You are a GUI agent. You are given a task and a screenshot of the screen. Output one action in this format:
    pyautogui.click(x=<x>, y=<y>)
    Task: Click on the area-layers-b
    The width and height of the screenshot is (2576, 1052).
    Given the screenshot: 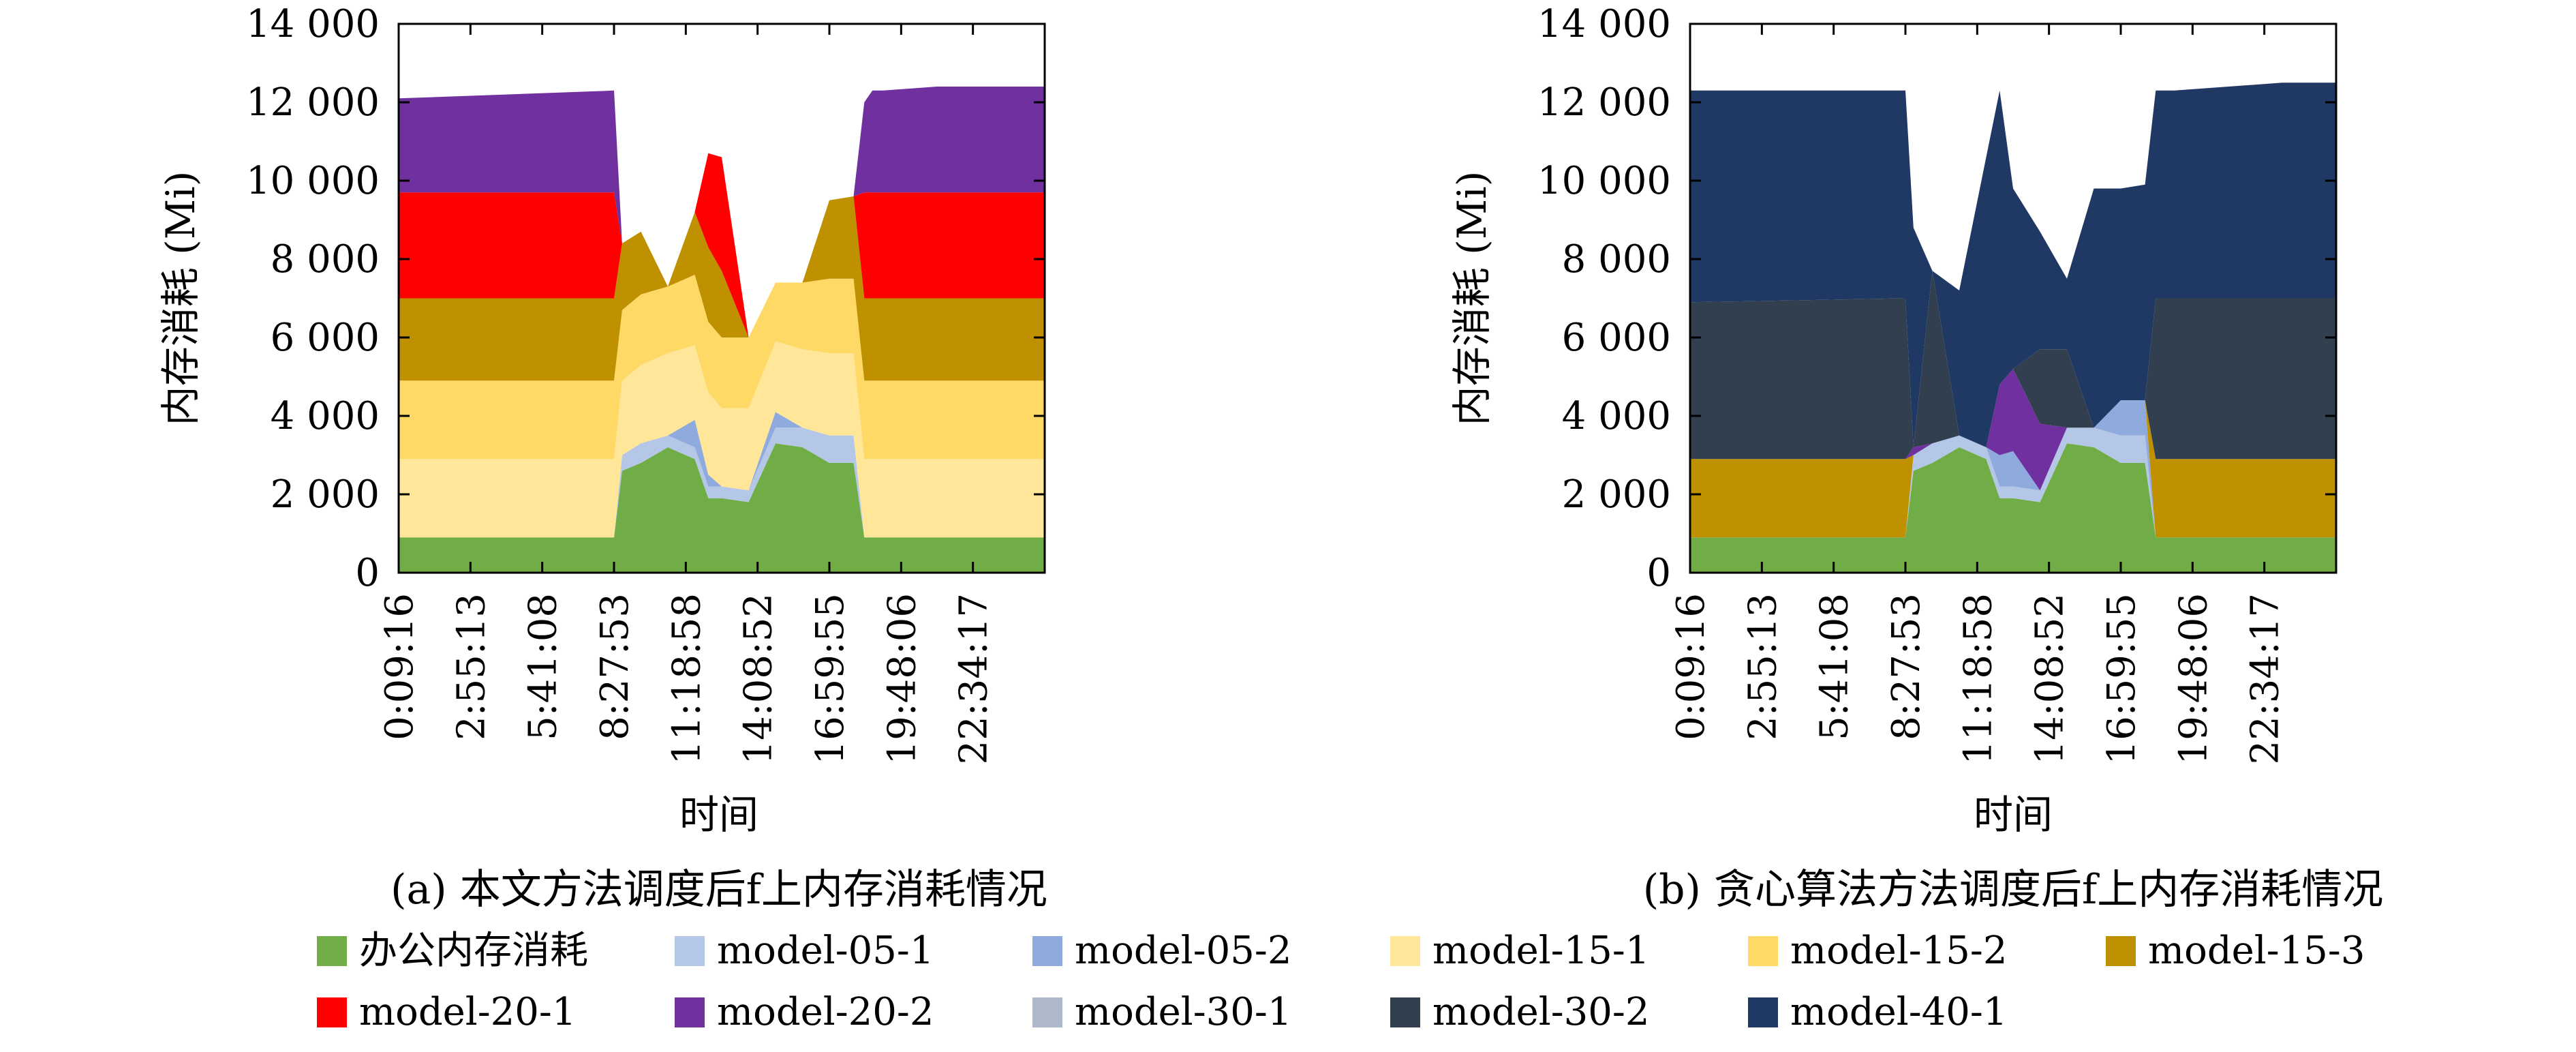 What is the action you would take?
    pyautogui.click(x=2013, y=327)
    